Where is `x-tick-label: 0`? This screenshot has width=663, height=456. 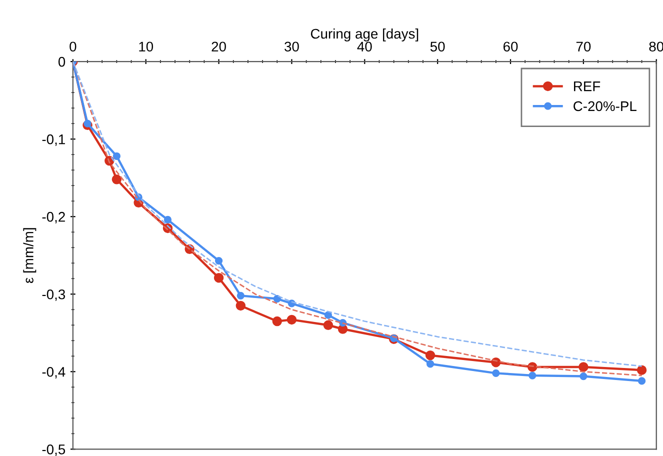
x-tick-label: 0 is located at coordinates (73, 47).